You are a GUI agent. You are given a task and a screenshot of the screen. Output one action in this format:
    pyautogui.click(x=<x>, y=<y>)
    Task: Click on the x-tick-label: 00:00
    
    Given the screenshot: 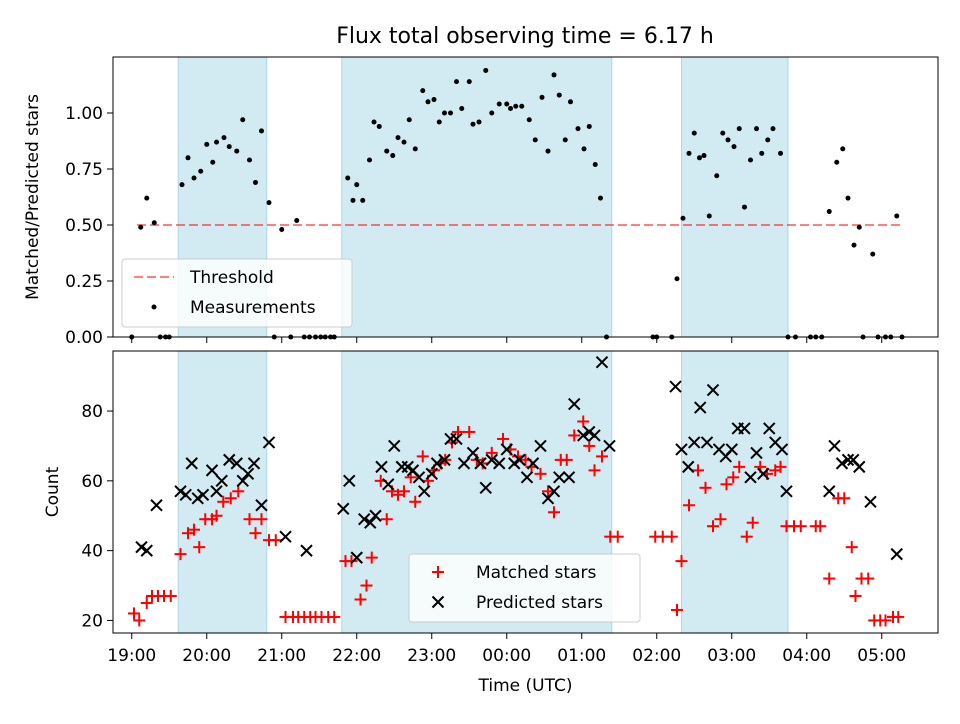 What is the action you would take?
    pyautogui.click(x=506, y=656)
    